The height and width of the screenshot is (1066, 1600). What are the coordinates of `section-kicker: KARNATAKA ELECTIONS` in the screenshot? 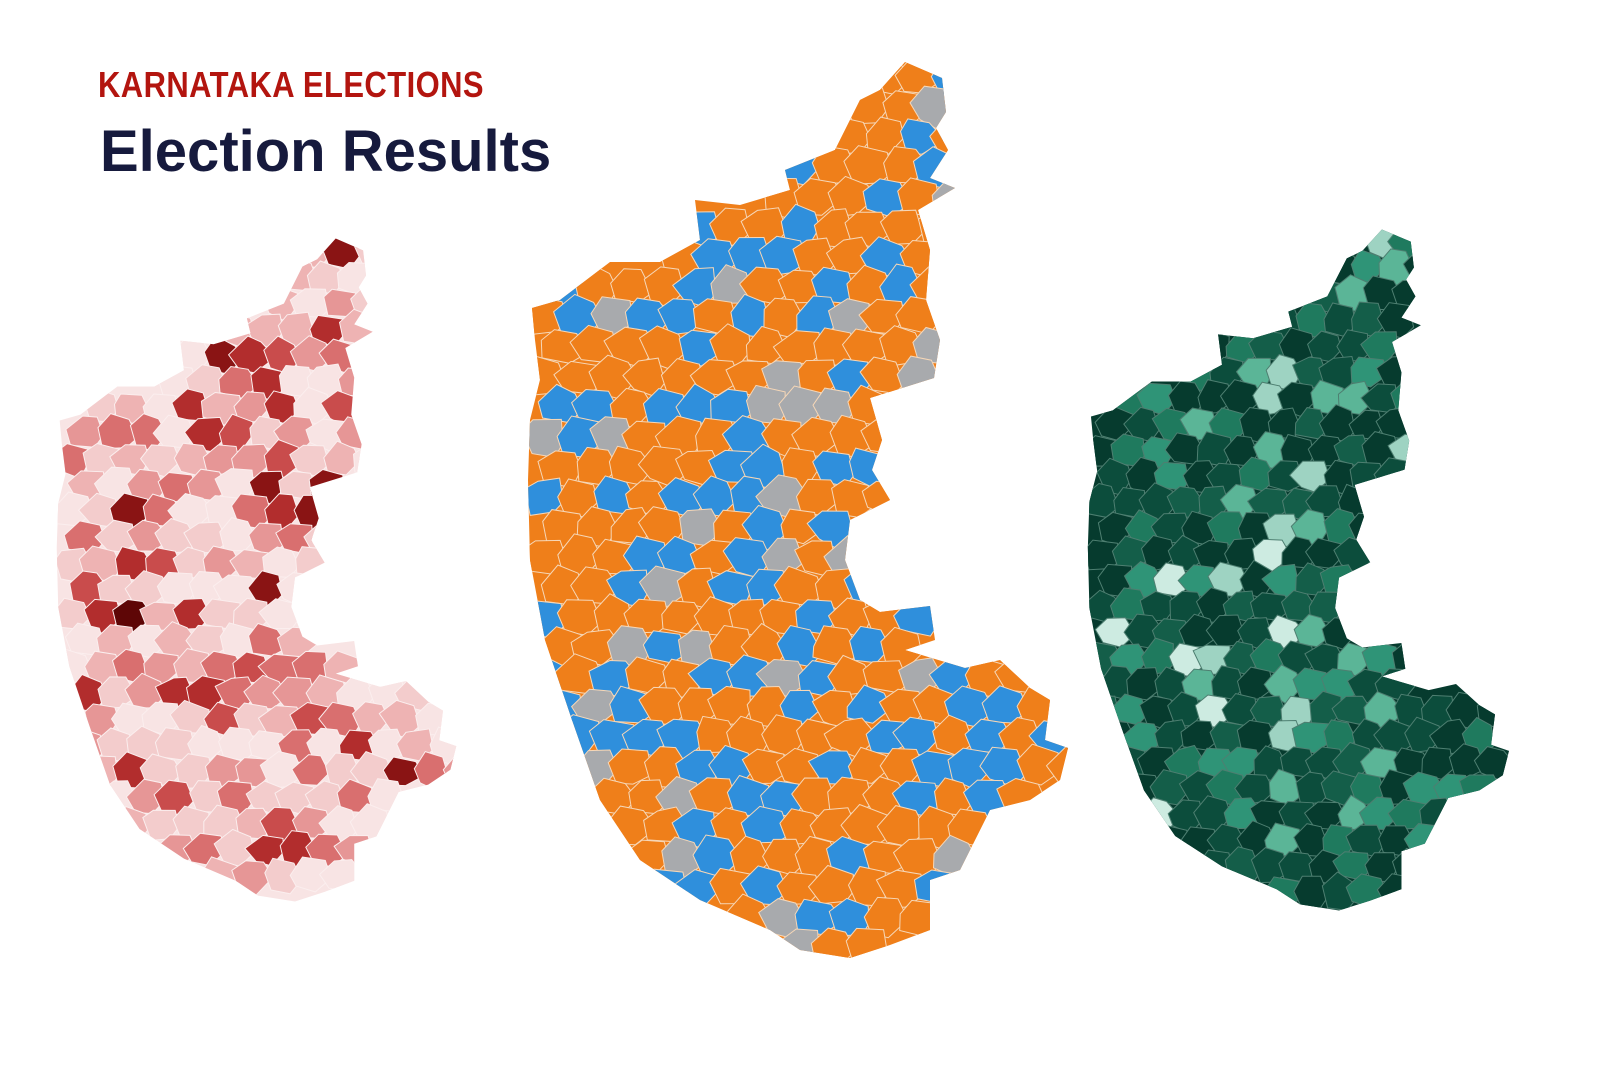 It's located at (291, 84).